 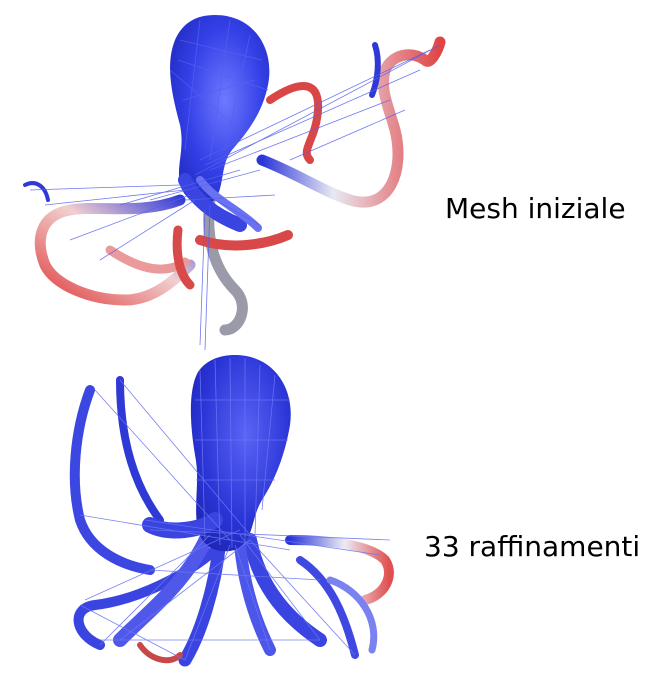 I want to click on tentacle-left, so click(x=109, y=243).